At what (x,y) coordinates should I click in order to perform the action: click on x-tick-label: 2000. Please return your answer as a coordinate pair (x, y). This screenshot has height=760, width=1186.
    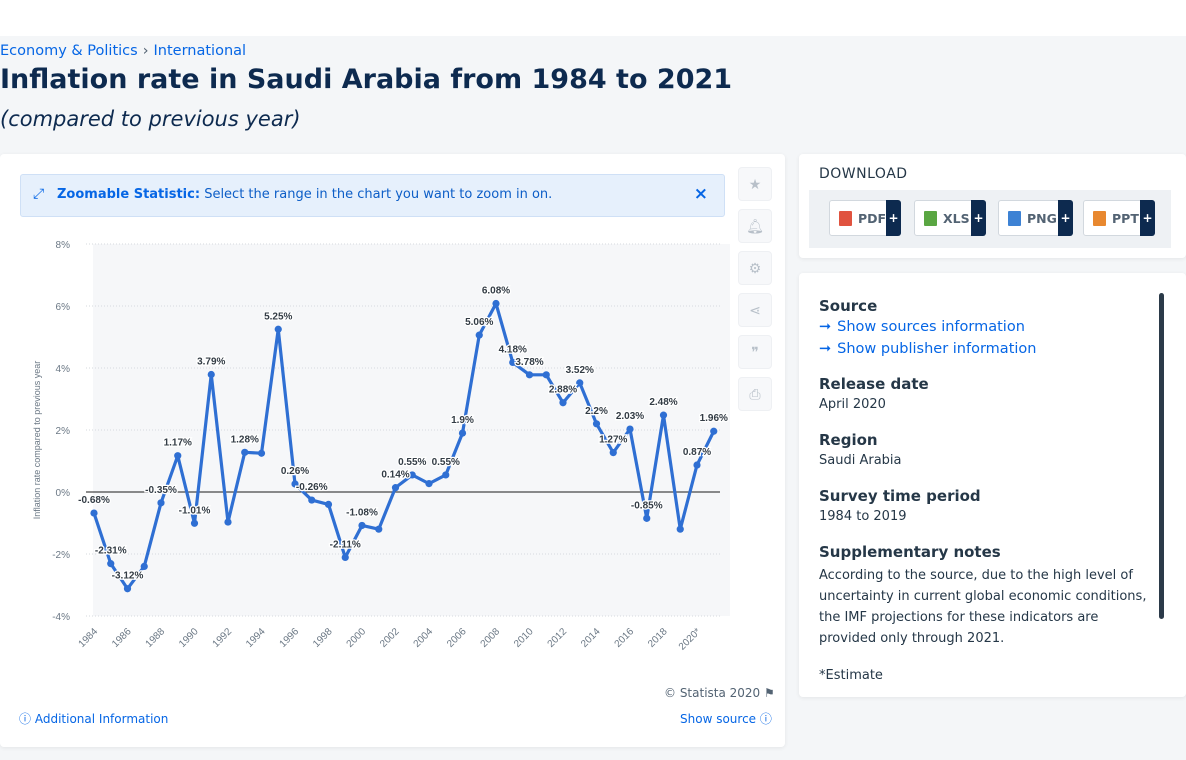
    Looking at the image, I should click on (357, 638).